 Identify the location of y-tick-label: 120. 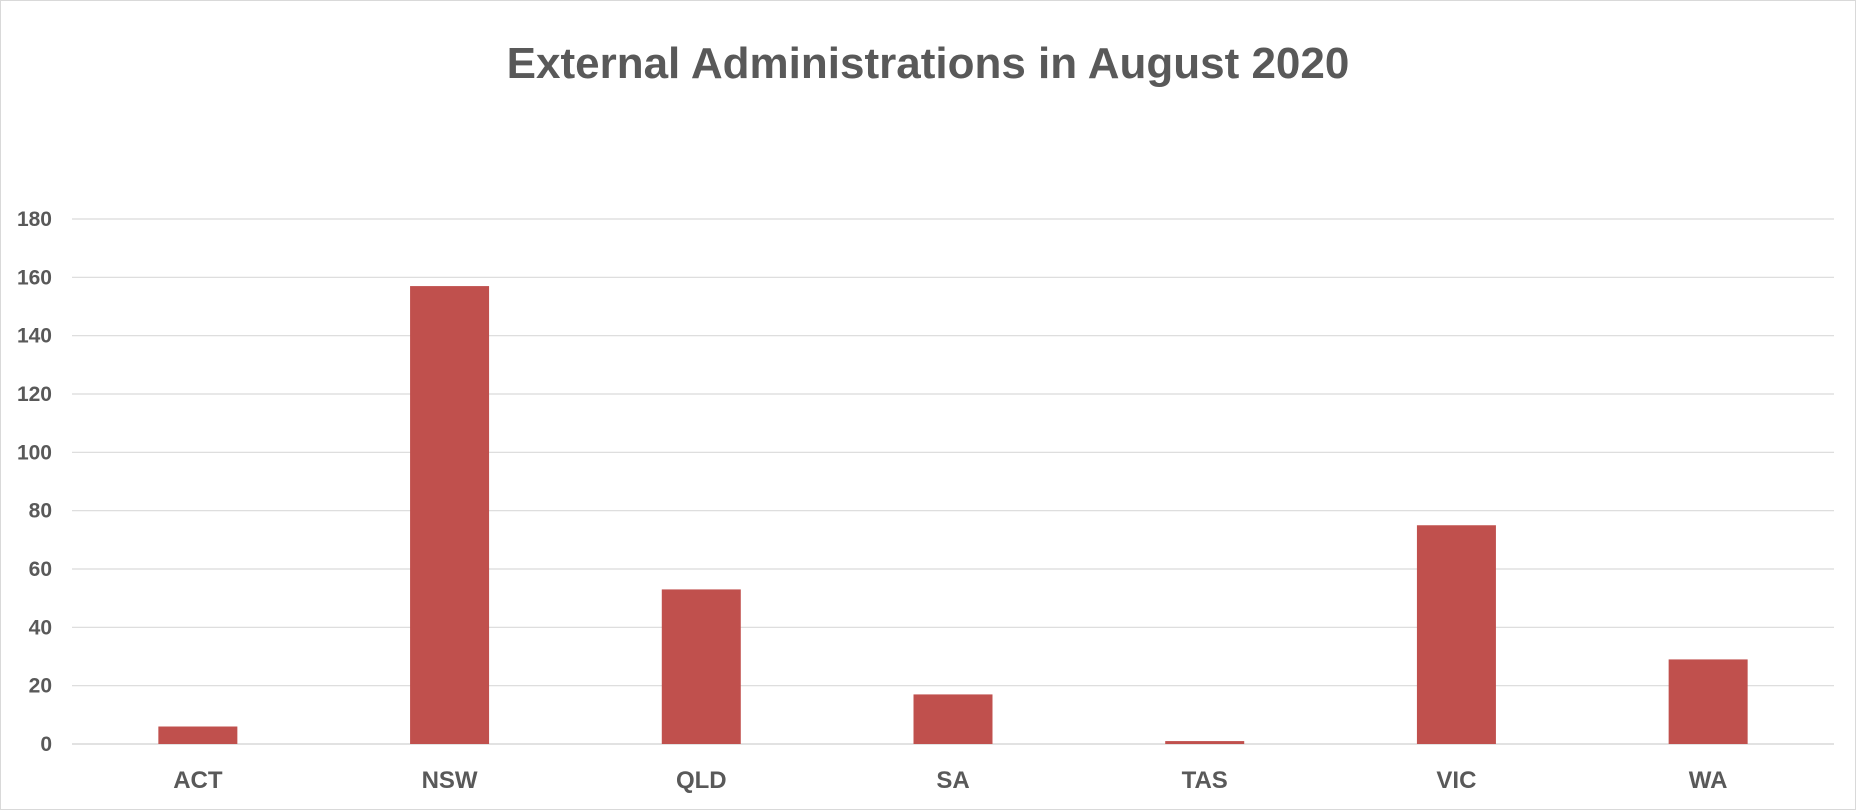
(34, 394).